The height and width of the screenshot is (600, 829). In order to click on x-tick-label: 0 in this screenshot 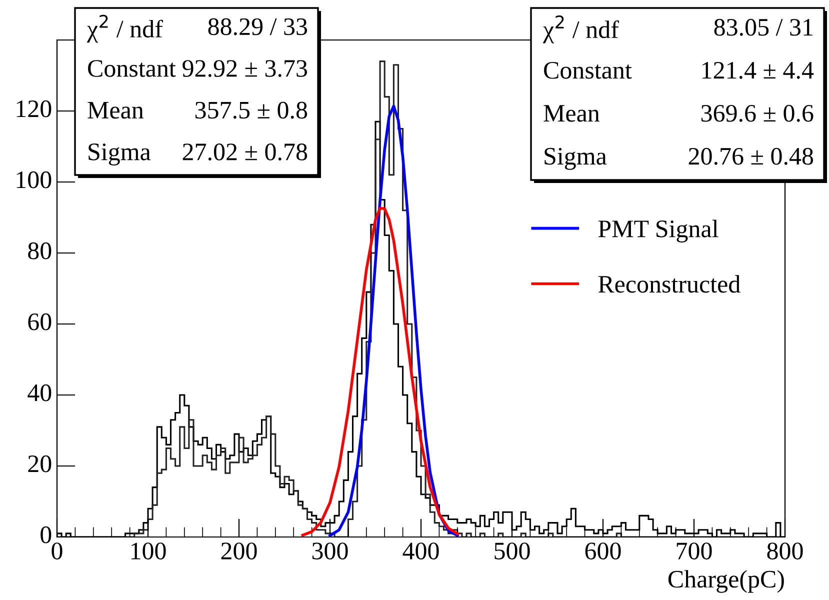, I will do `click(57, 551)`.